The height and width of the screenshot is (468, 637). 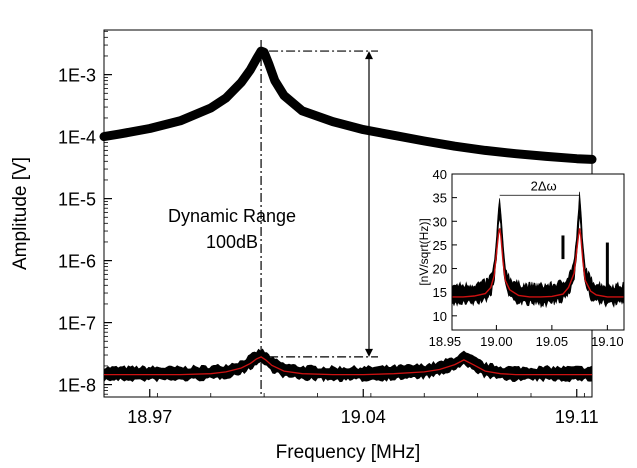 What do you see at coordinates (440, 292) in the screenshot?
I see `inset-y-tick-label: 15` at bounding box center [440, 292].